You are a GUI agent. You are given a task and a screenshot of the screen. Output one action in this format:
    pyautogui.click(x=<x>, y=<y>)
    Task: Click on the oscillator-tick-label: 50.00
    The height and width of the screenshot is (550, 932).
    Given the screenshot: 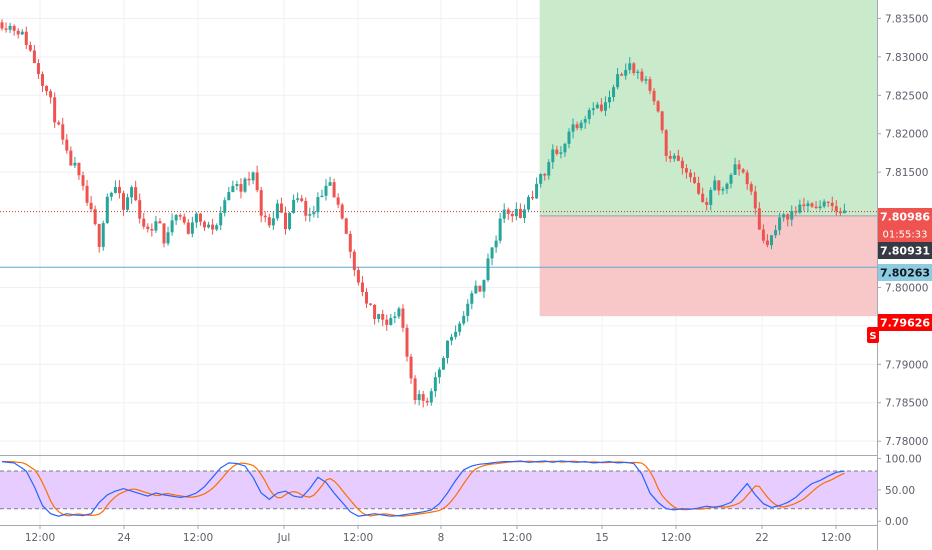 What is the action you would take?
    pyautogui.click(x=900, y=491)
    